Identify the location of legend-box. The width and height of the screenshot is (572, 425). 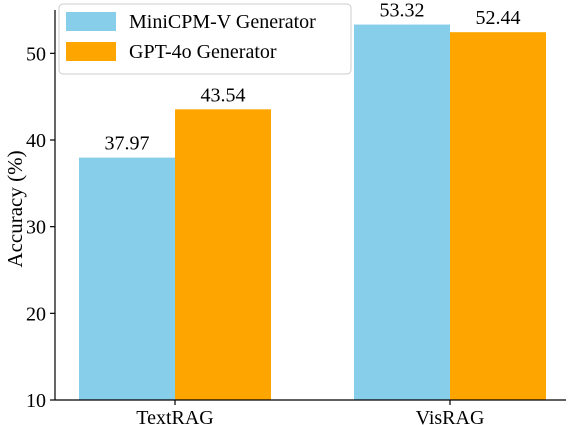
(205, 39).